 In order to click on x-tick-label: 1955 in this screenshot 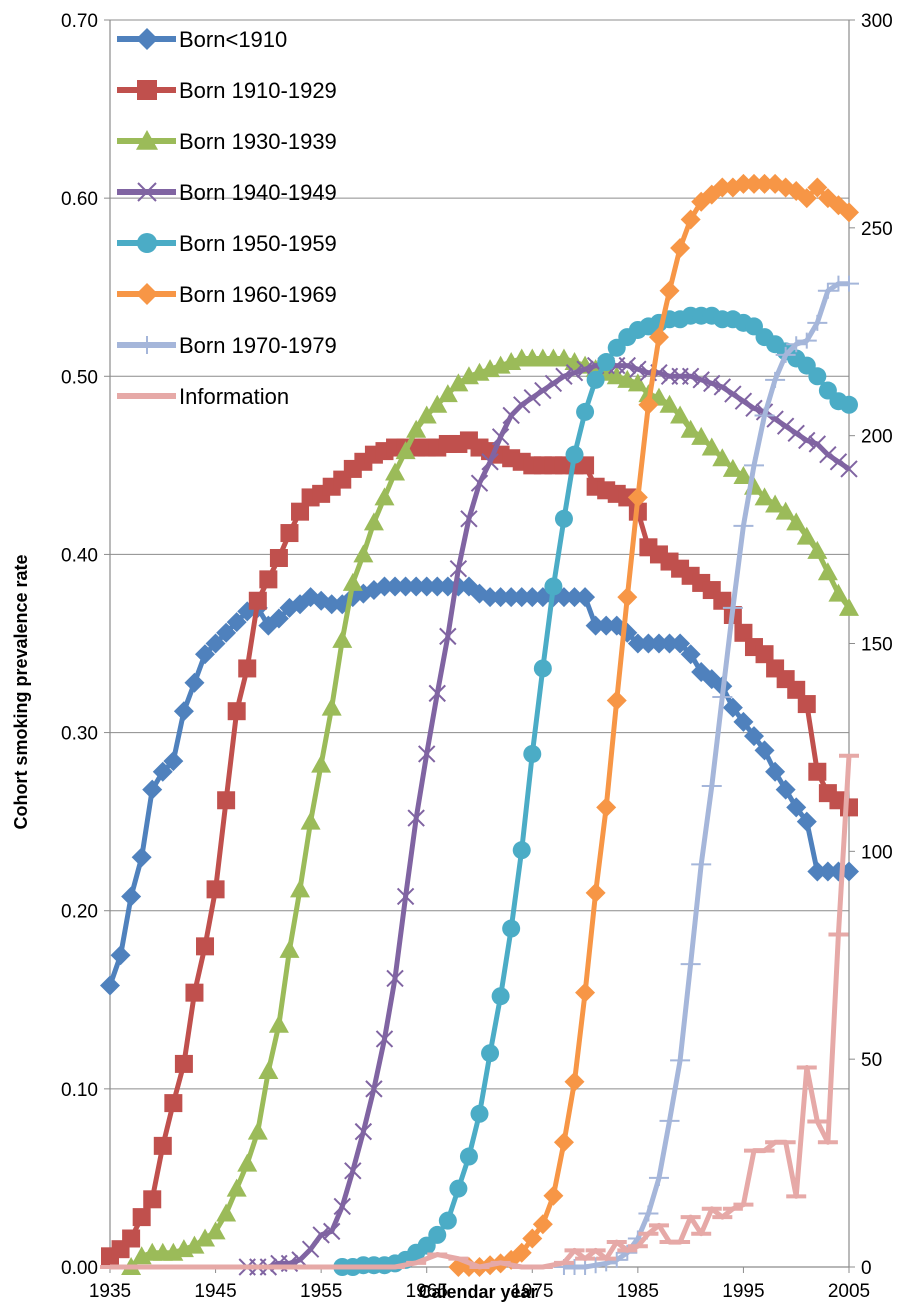, I will do `click(321, 1291)`.